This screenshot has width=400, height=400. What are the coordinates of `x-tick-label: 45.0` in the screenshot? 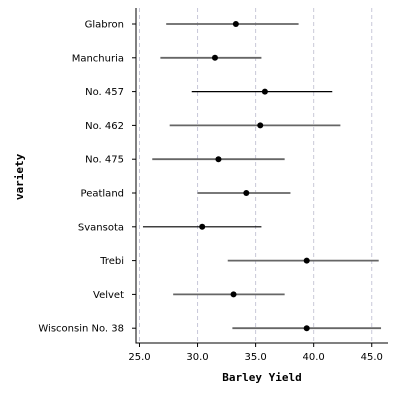 It's located at (372, 357).